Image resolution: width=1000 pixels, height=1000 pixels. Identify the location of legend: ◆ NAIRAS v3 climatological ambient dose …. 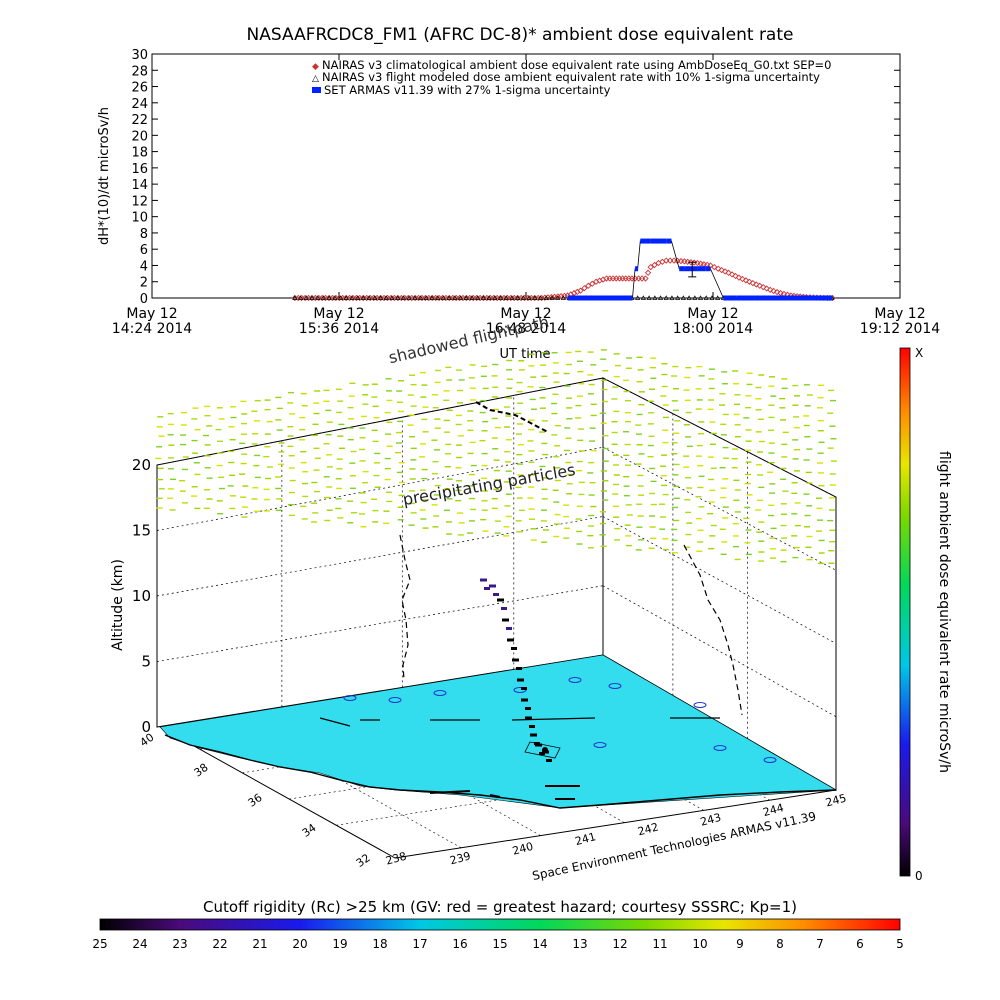
(571, 77).